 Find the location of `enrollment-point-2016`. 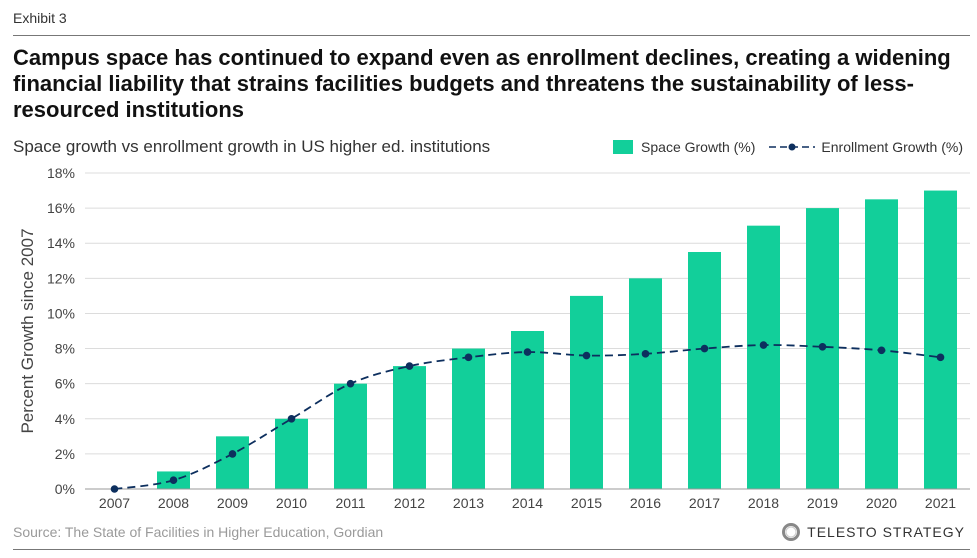

enrollment-point-2016 is located at coordinates (645, 354).